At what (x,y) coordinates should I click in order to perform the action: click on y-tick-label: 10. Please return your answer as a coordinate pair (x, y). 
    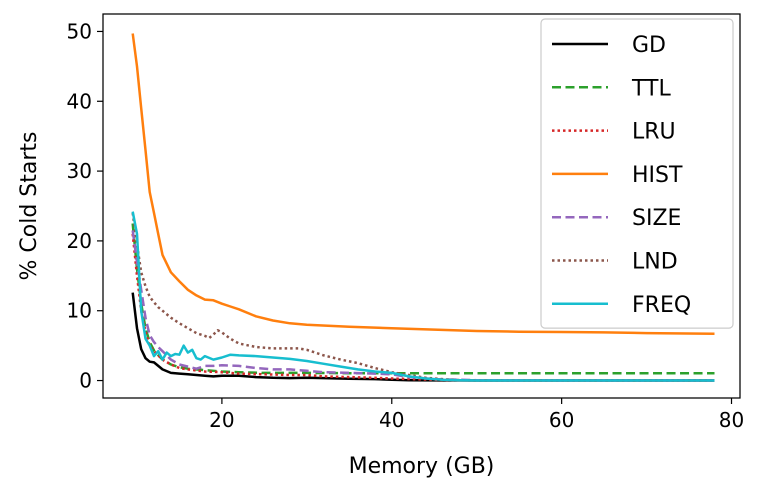
    Looking at the image, I should click on (79, 311).